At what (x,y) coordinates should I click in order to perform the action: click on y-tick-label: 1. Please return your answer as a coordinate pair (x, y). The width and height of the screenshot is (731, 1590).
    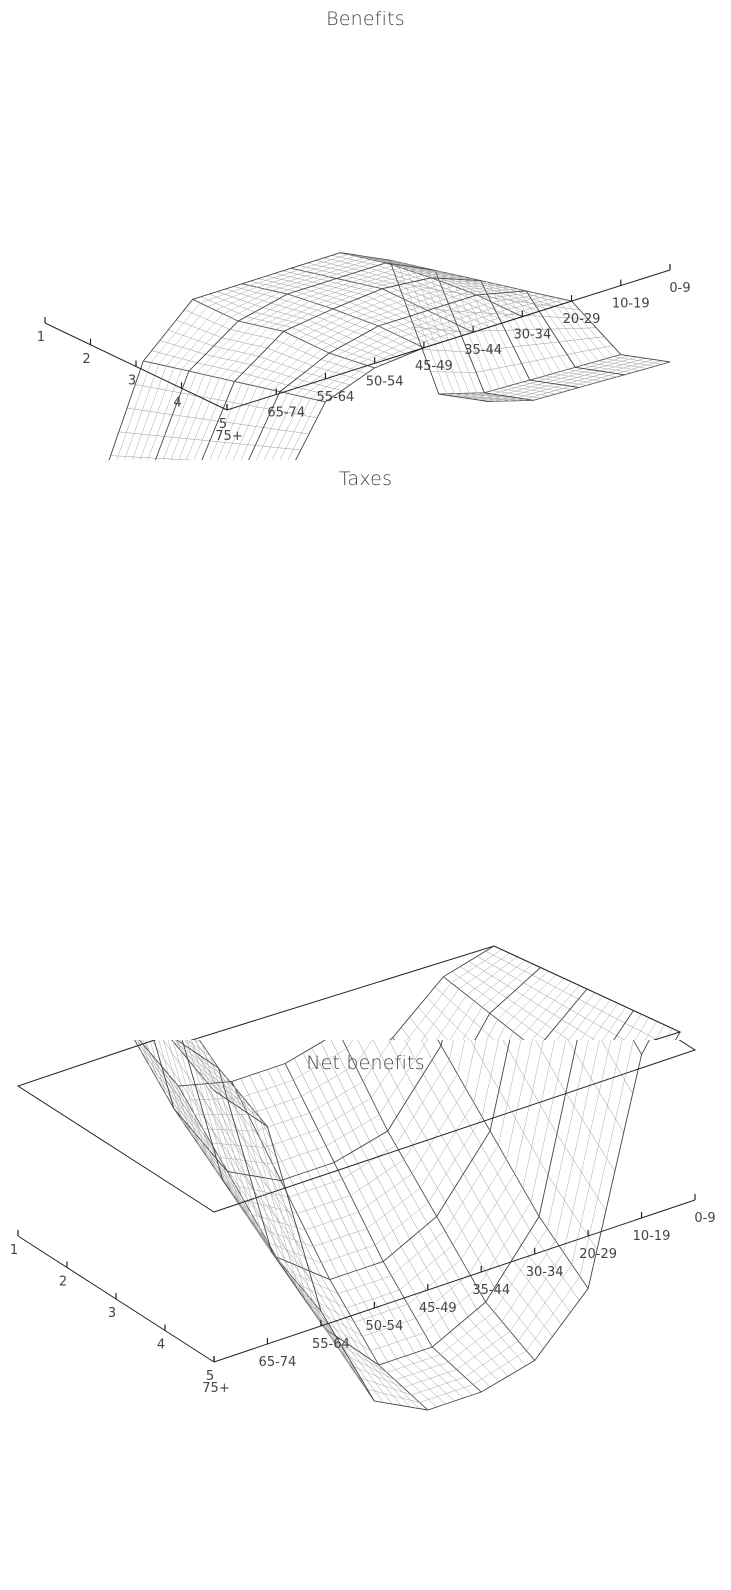
    Looking at the image, I should click on (14, 1250).